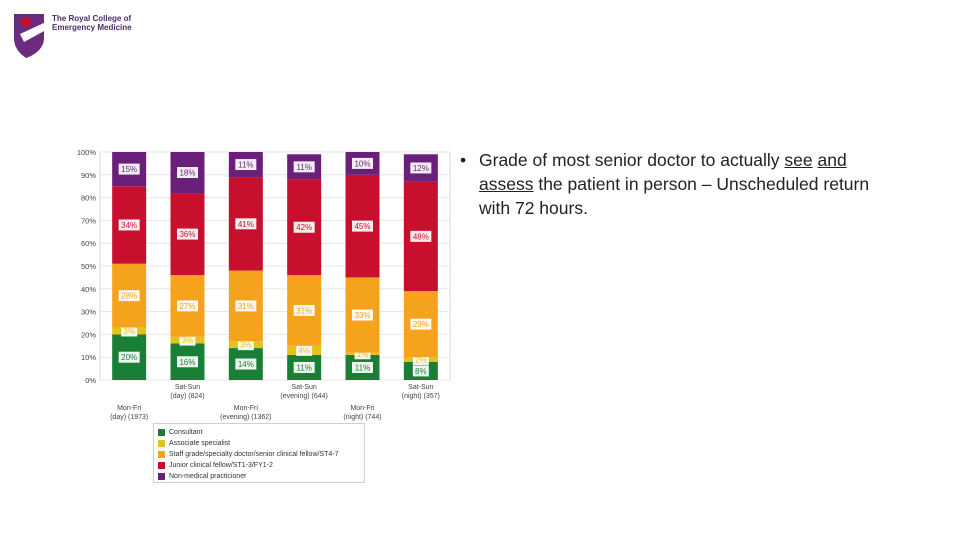 The image size is (960, 540). Describe the element at coordinates (362, 315) in the screenshot. I see `data-label: 33%` at that location.